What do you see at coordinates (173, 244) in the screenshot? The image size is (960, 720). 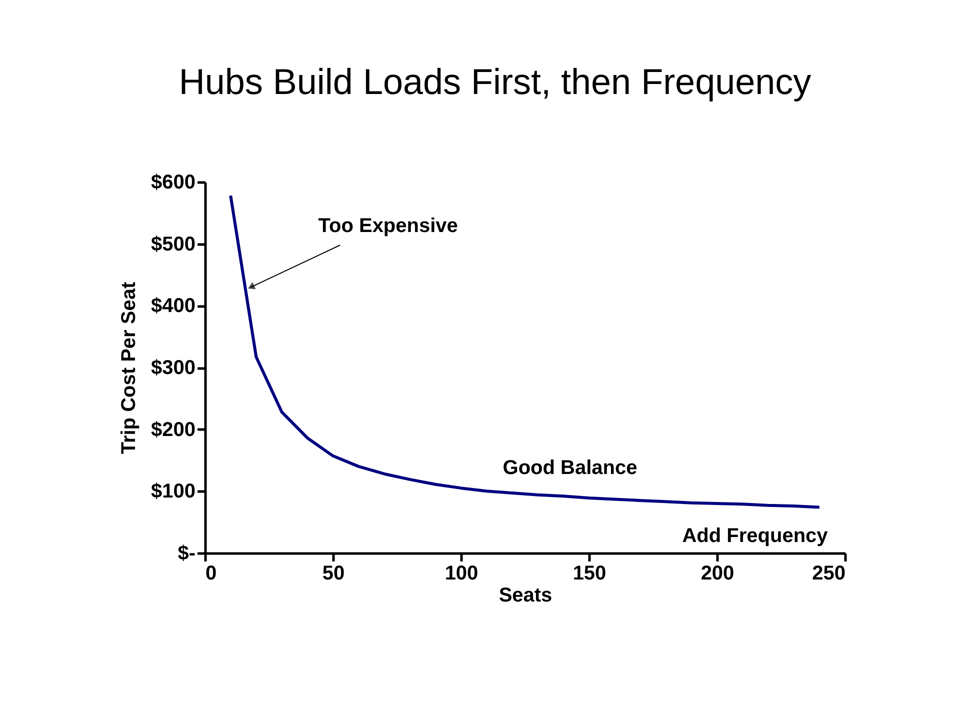 I see `y-tick-label: $500` at bounding box center [173, 244].